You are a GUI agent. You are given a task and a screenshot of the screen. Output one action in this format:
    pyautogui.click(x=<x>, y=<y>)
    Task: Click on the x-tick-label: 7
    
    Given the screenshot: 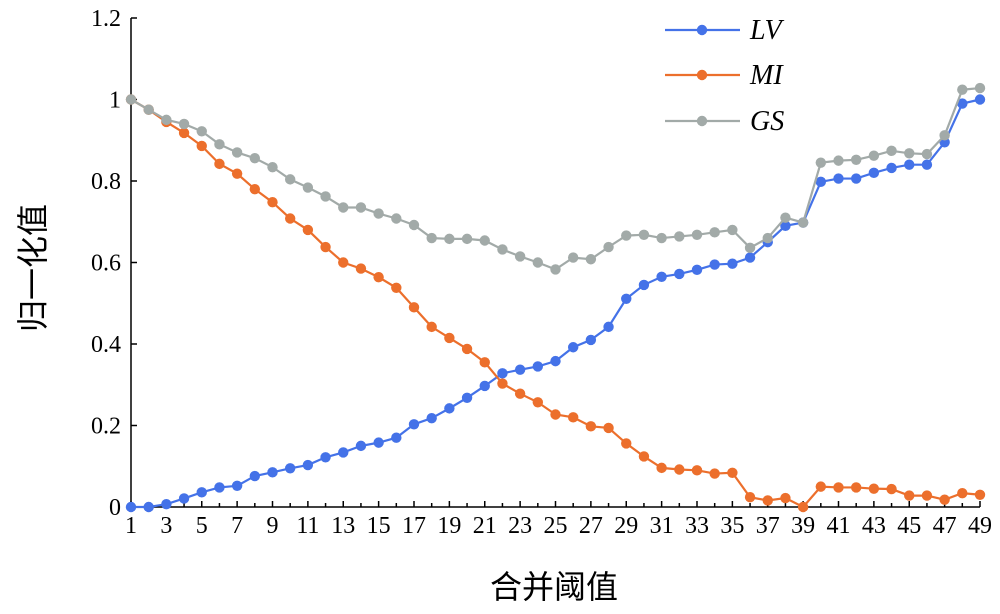 What is the action you would take?
    pyautogui.click(x=237, y=526)
    